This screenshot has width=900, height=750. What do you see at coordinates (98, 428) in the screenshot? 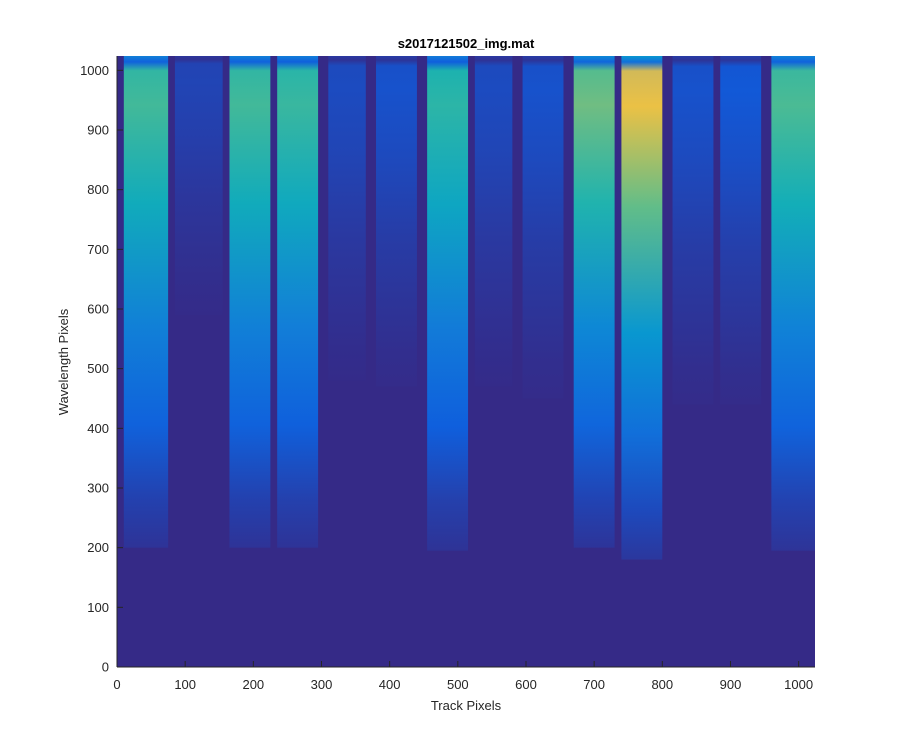
I see `y-tick-label: 400` at bounding box center [98, 428].